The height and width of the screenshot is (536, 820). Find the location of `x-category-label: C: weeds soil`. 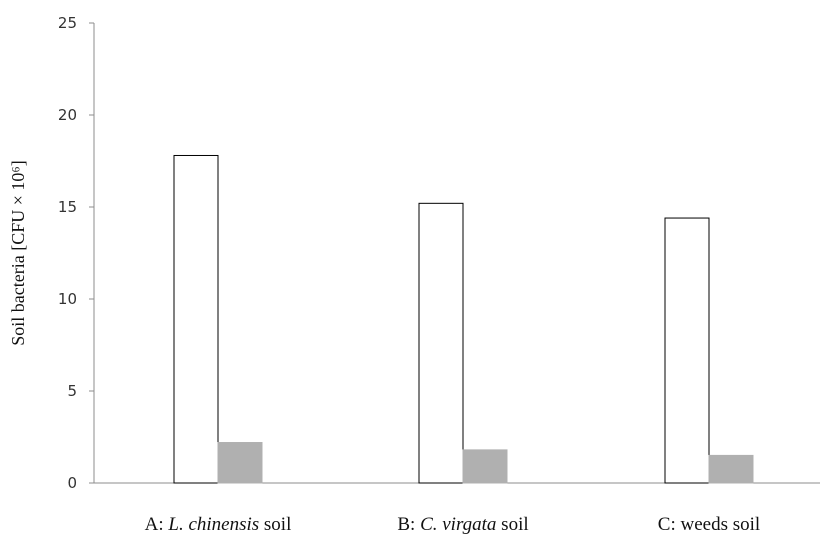

x-category-label: C: weeds soil is located at coordinates (709, 524).